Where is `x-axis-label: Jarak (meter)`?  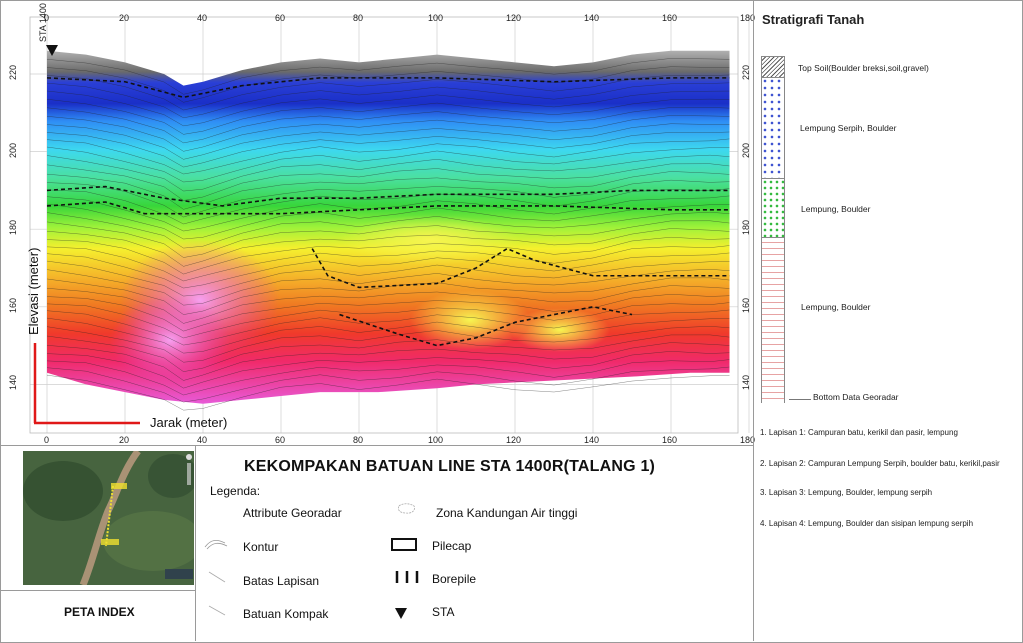 x-axis-label: Jarak (meter) is located at coordinates (189, 422).